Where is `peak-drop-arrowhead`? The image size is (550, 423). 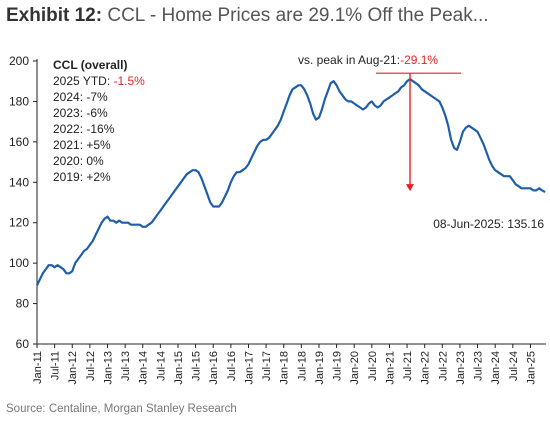 peak-drop-arrowhead is located at coordinates (410, 188).